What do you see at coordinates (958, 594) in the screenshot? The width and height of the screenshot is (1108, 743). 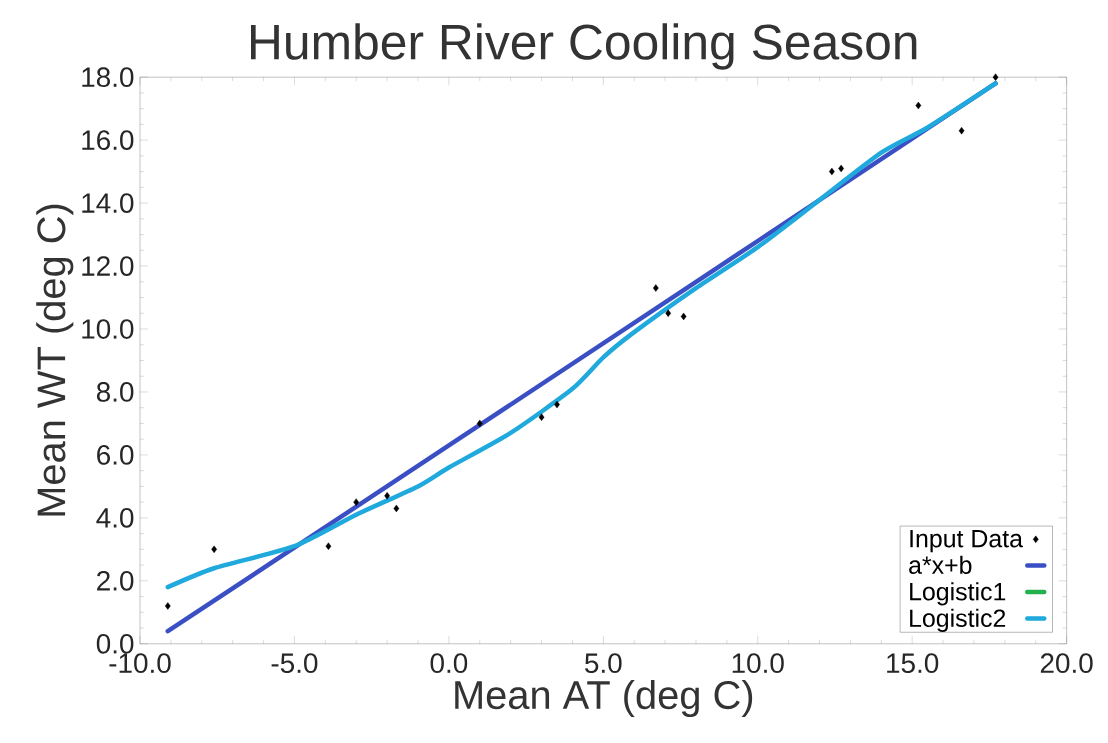 I see `legend-label: Logistic1` at bounding box center [958, 594].